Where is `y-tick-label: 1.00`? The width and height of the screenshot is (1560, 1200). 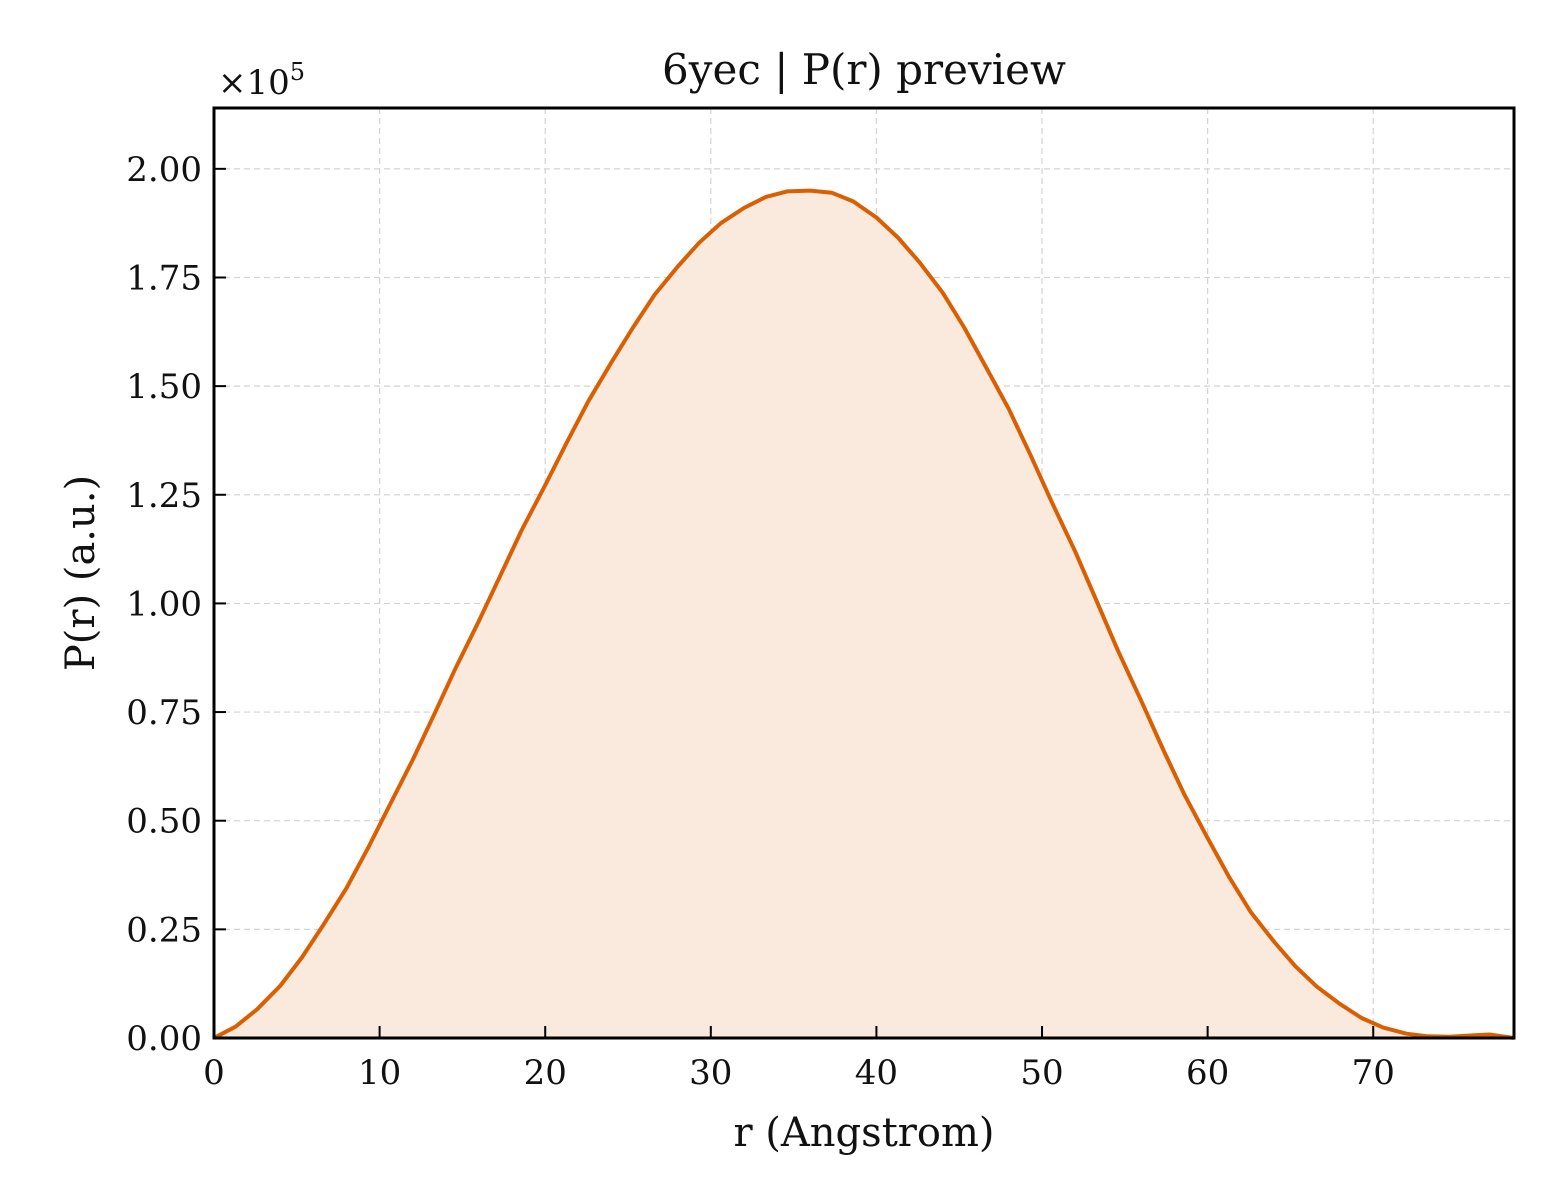
y-tick-label: 1.00 is located at coordinates (164, 604).